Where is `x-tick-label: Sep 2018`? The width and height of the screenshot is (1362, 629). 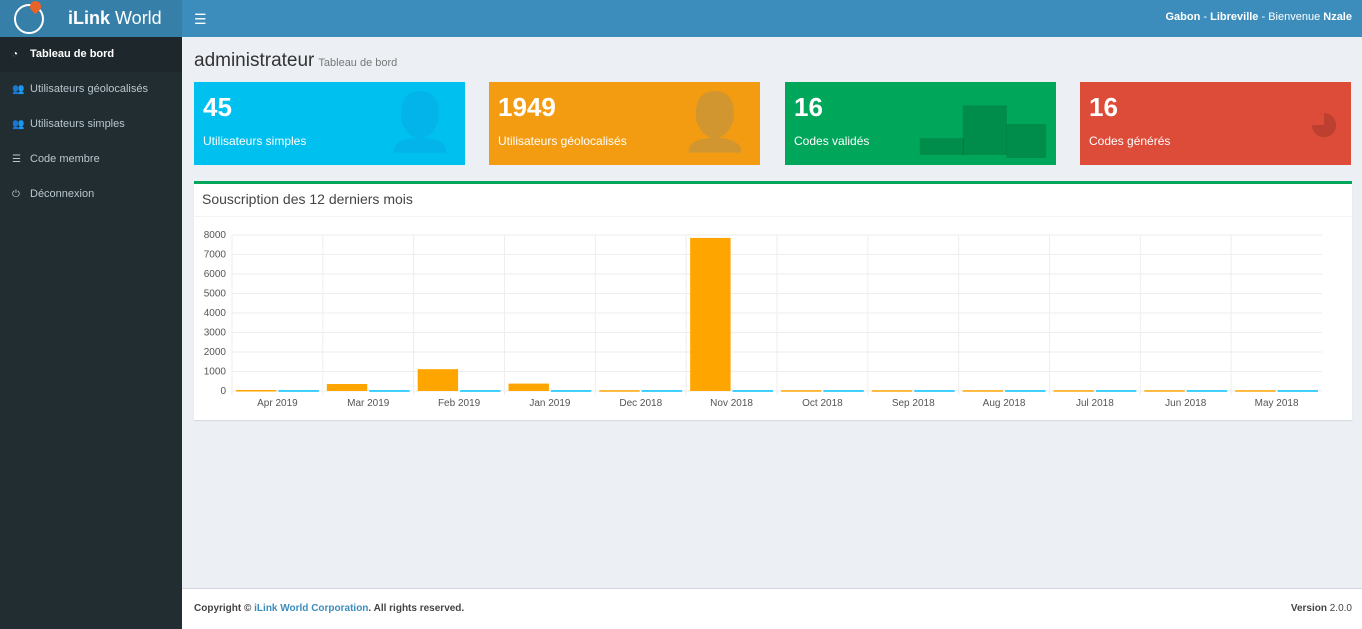 x-tick-label: Sep 2018 is located at coordinates (913, 403).